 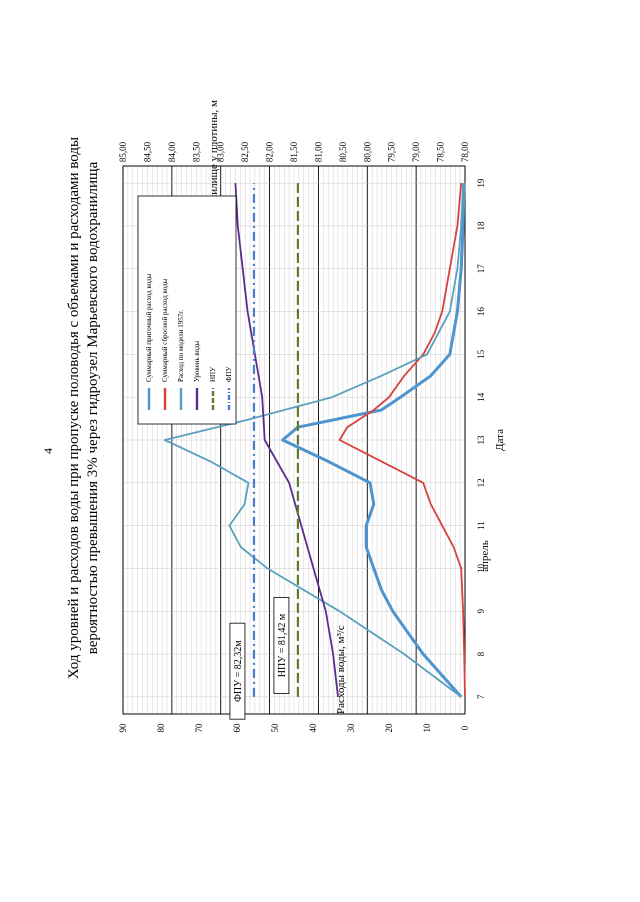 I want to click on y-tick-label: 60, so click(x=237, y=728).